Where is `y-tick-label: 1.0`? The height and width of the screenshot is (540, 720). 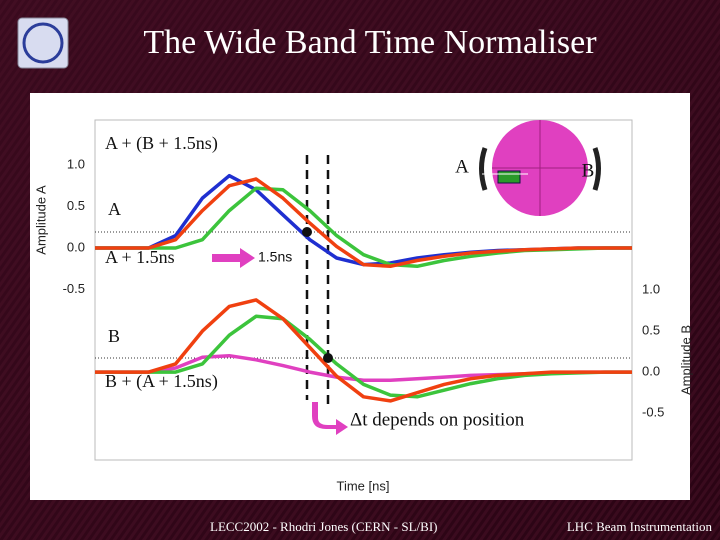
y-tick-label: 1.0 is located at coordinates (76, 163).